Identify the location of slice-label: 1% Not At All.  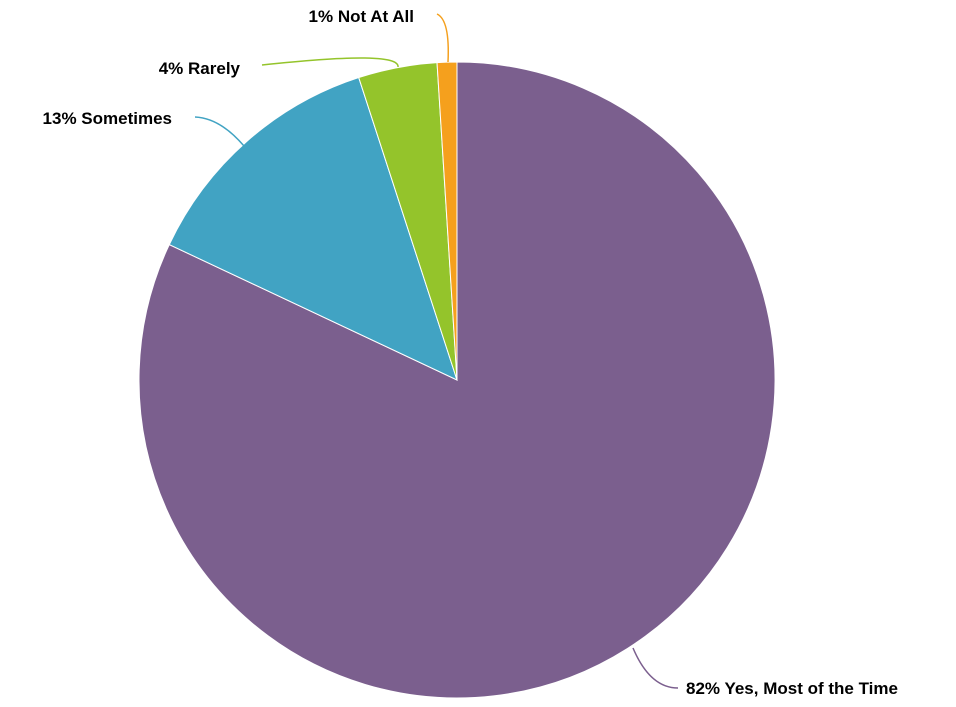
(361, 16).